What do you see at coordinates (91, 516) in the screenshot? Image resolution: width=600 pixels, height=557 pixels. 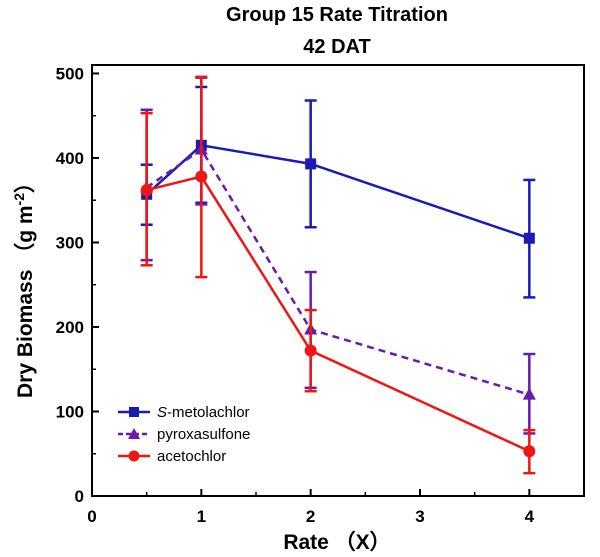 I see `x-tick-label: 0` at bounding box center [91, 516].